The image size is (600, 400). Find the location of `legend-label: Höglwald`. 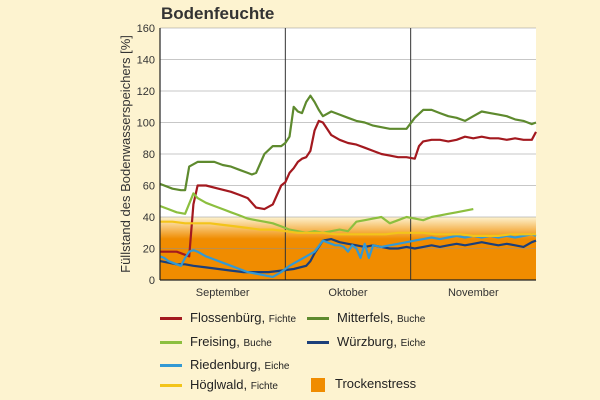

legend-label: Höglwald is located at coordinates (217, 384).